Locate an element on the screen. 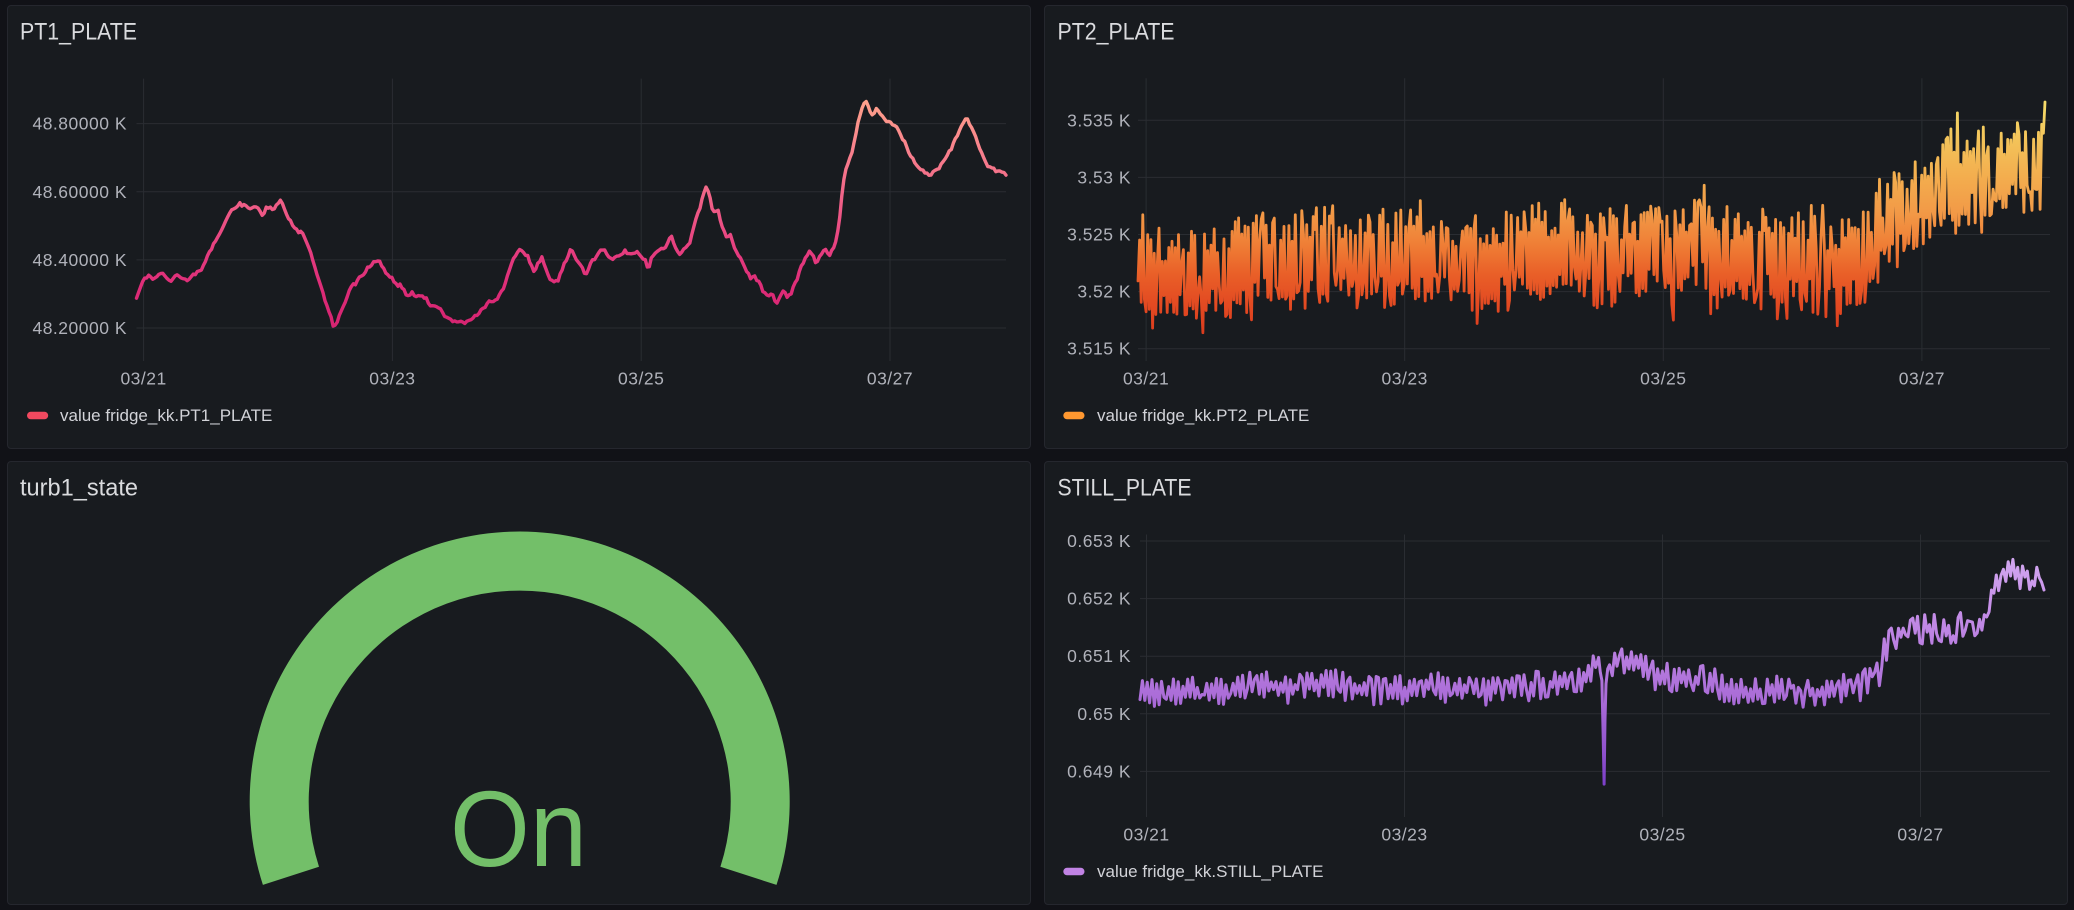 This screenshot has width=2074, height=910. svg-text: 48.20000 K is located at coordinates (79, 328).